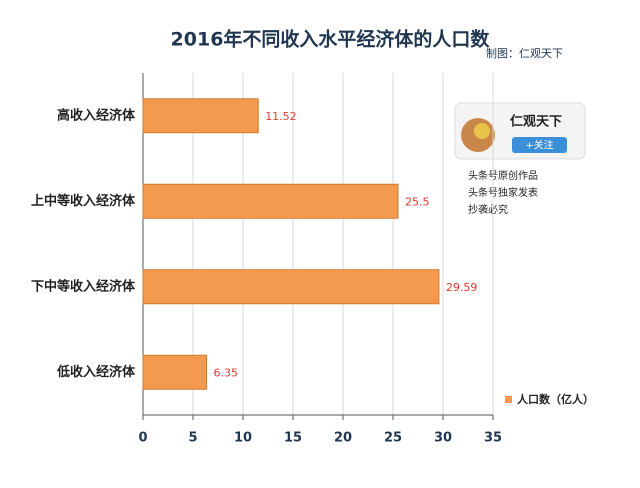 Image resolution: width=640 pixels, height=488 pixels. What do you see at coordinates (393, 438) in the screenshot?
I see `x-tick-label: 25` at bounding box center [393, 438].